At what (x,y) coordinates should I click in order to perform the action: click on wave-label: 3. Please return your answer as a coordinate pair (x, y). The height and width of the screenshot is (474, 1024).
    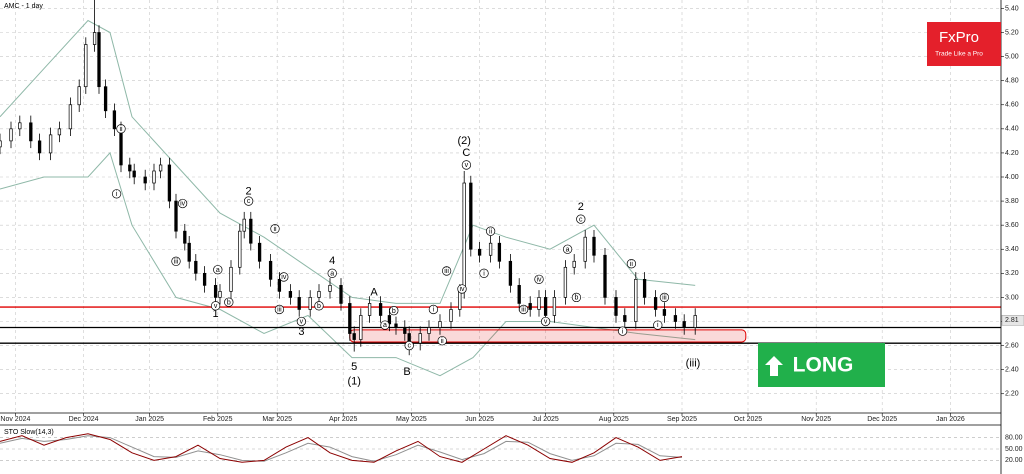
    Looking at the image, I should click on (301, 332).